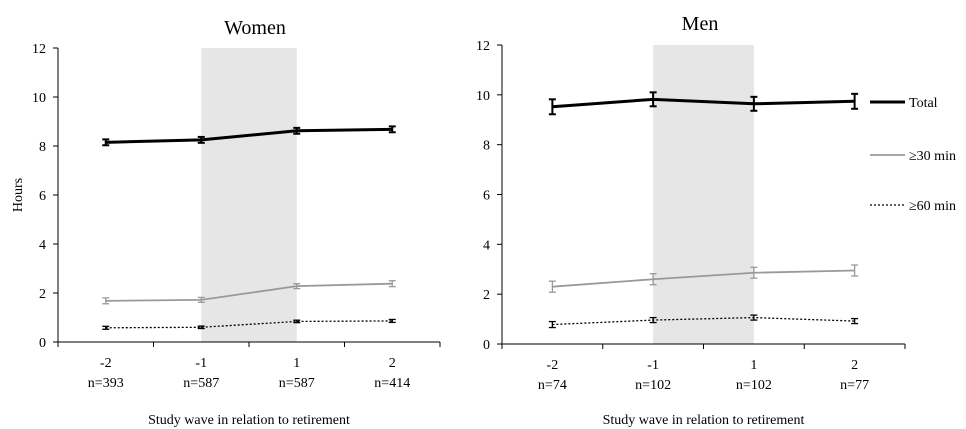 The height and width of the screenshot is (429, 966). I want to click on legend-label: ≥30 min, so click(932, 156).